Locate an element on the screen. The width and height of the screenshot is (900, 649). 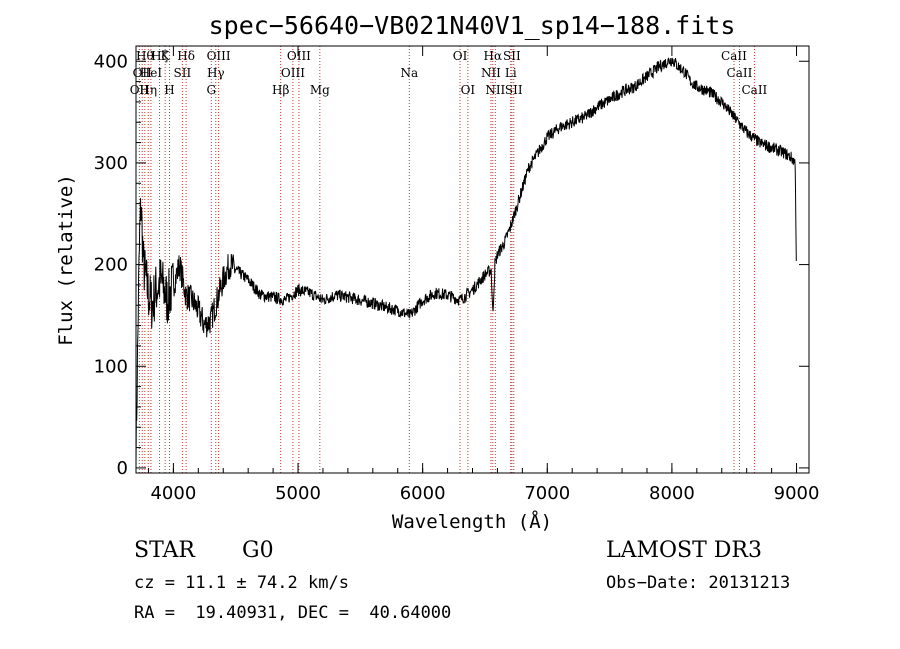
line-label-9: Hδ is located at coordinates (186, 56).